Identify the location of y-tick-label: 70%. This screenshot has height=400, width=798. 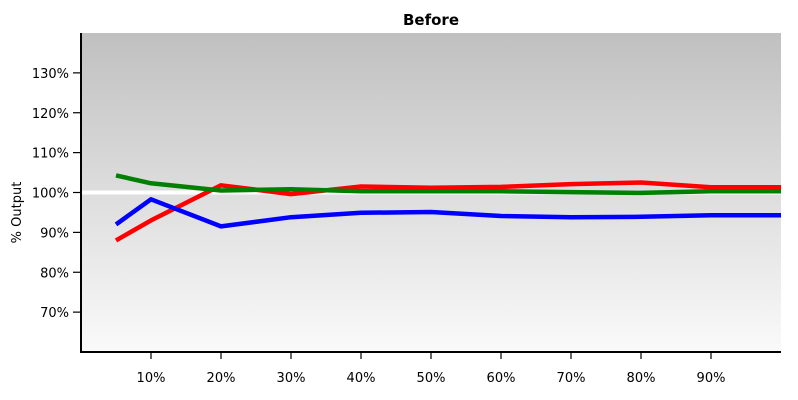
(54, 313).